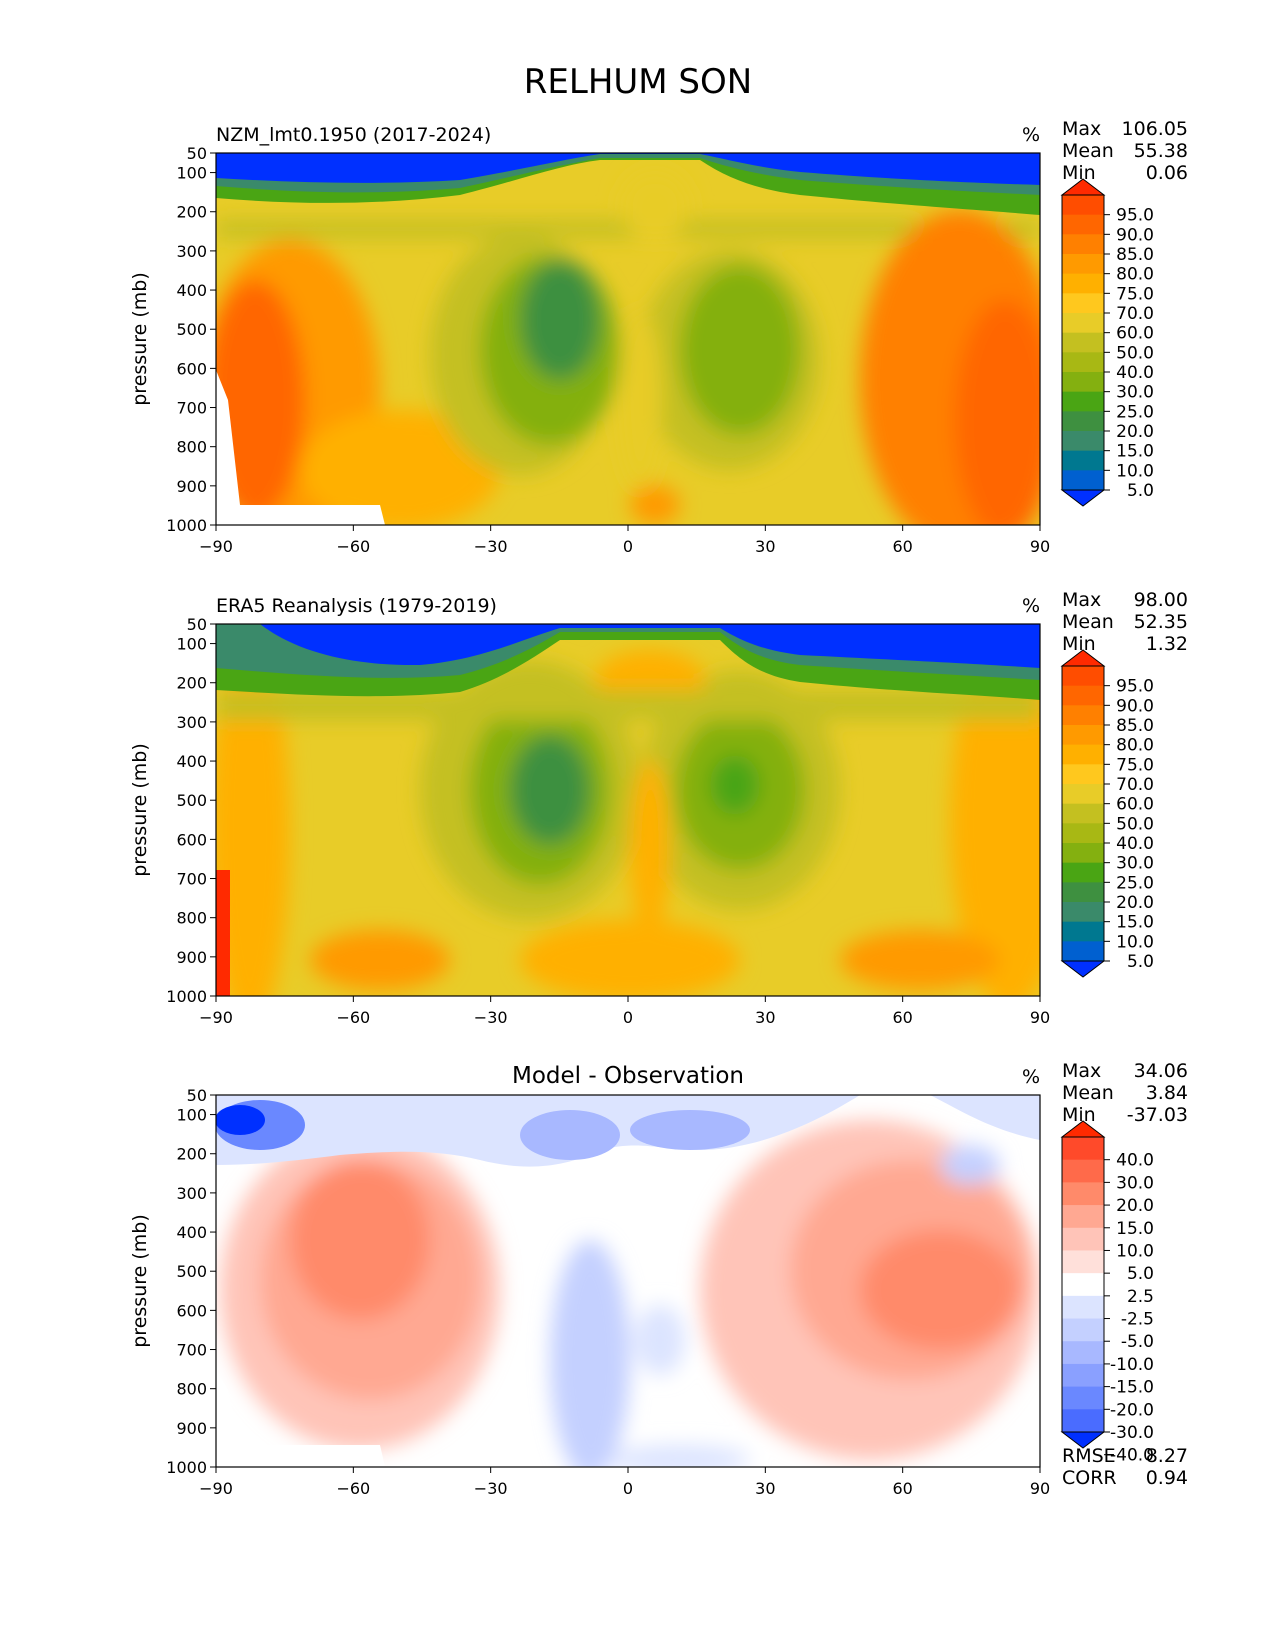  Describe the element at coordinates (1132, 1410) in the screenshot. I see `colorbar-tick-label: -20.0` at that location.